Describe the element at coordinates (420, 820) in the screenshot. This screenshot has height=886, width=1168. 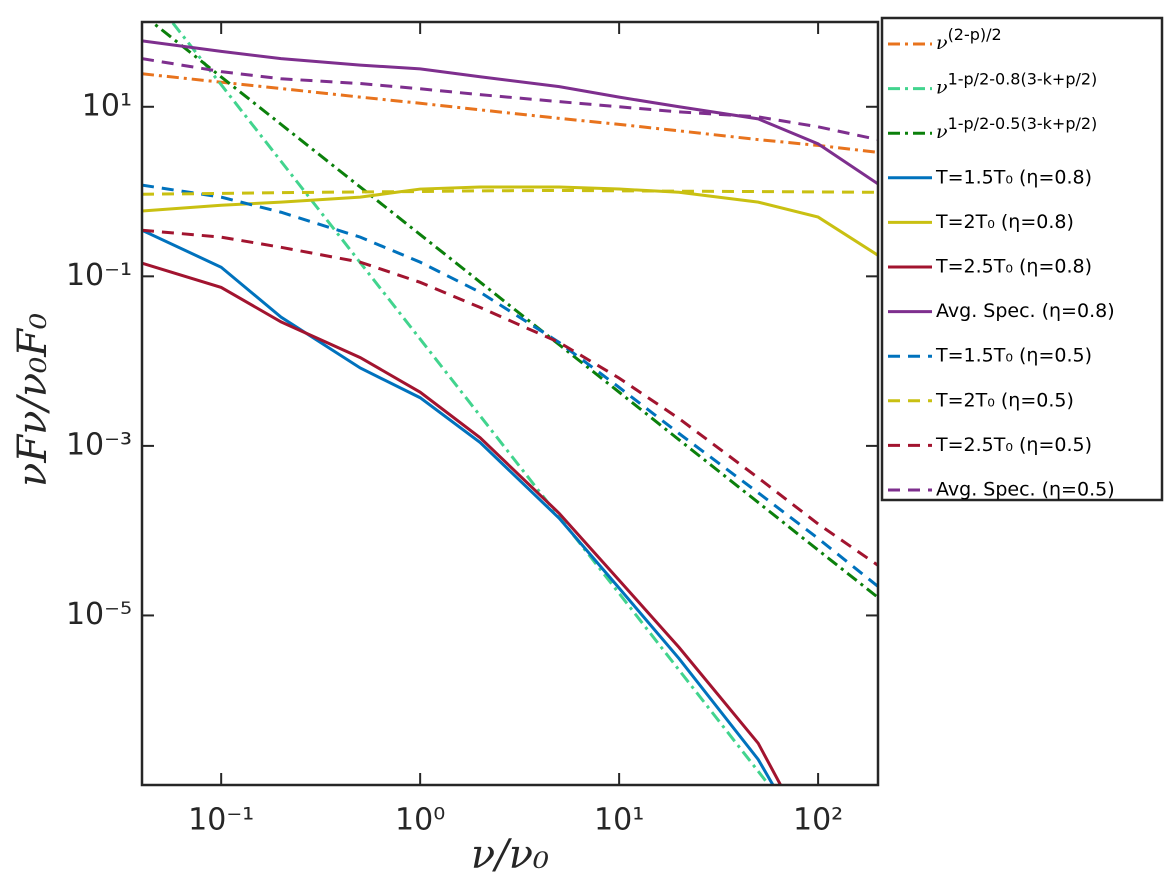
I see `x-tick-label: 10⁰` at that location.